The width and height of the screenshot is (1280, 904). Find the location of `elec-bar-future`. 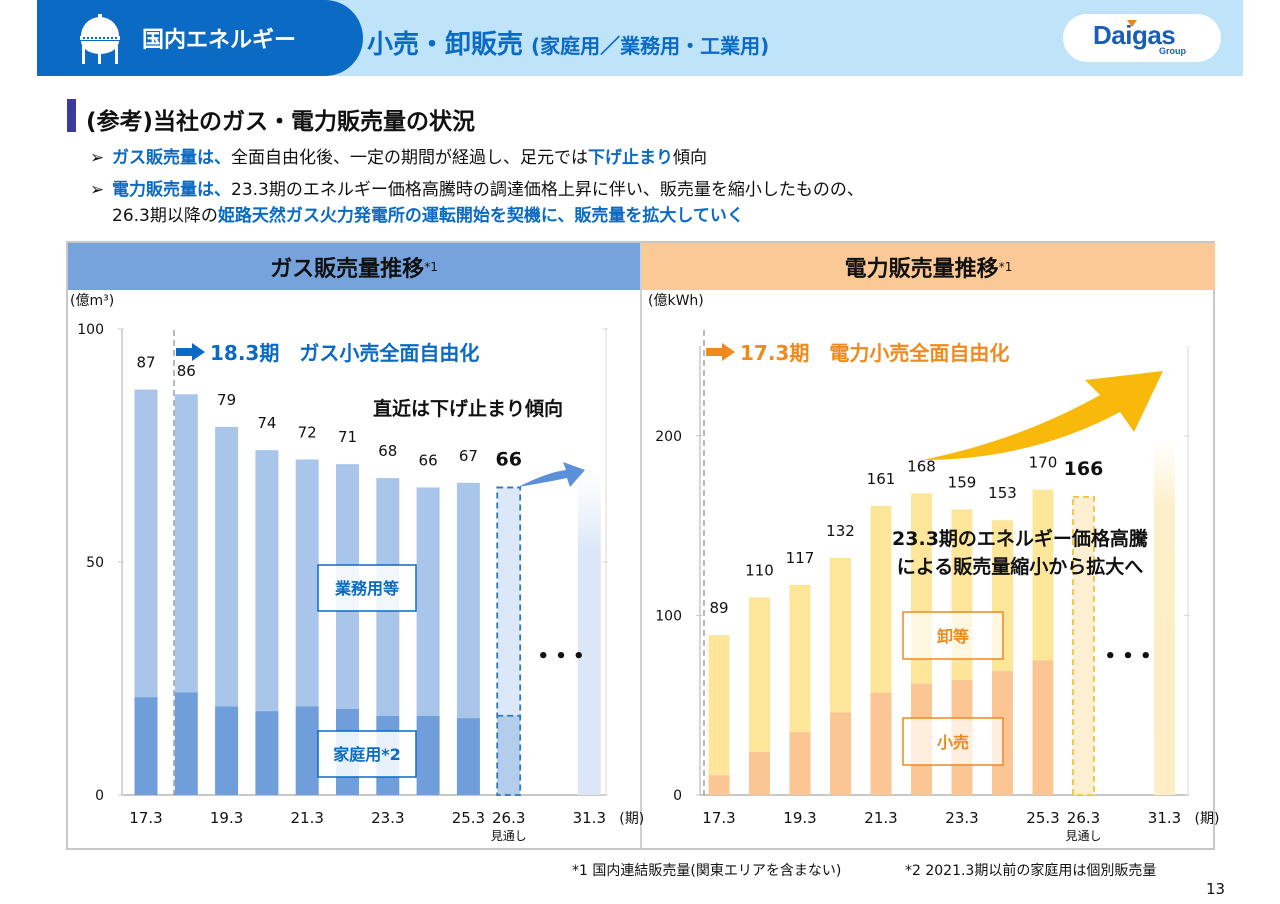

elec-bar-future is located at coordinates (1164, 615).